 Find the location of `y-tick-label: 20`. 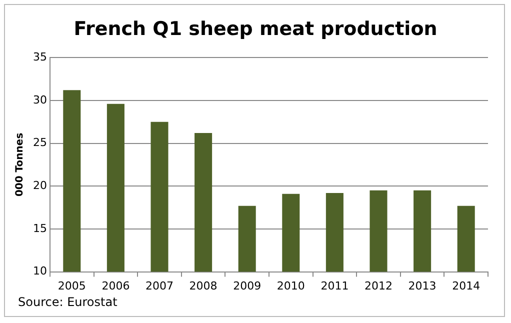

y-tick-label: 20 is located at coordinates (39, 185).